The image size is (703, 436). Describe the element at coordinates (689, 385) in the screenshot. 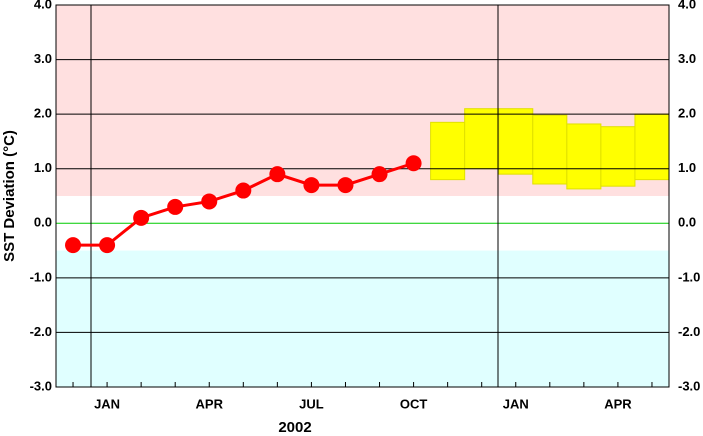

I see `y2-tick-label: -3.0` at that location.